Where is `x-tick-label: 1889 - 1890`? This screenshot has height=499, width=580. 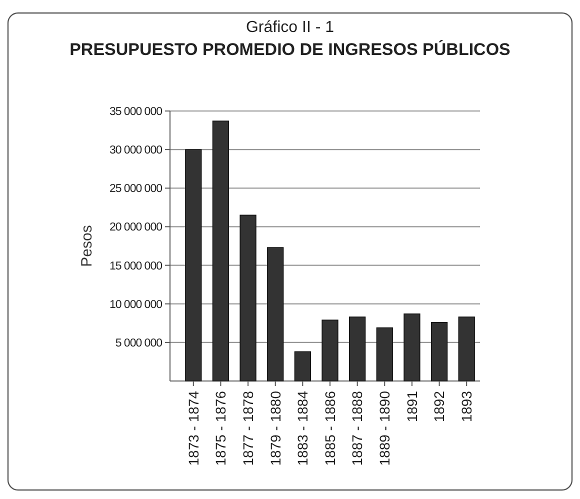 x-tick-label: 1889 - 1890 is located at coordinates (384, 428).